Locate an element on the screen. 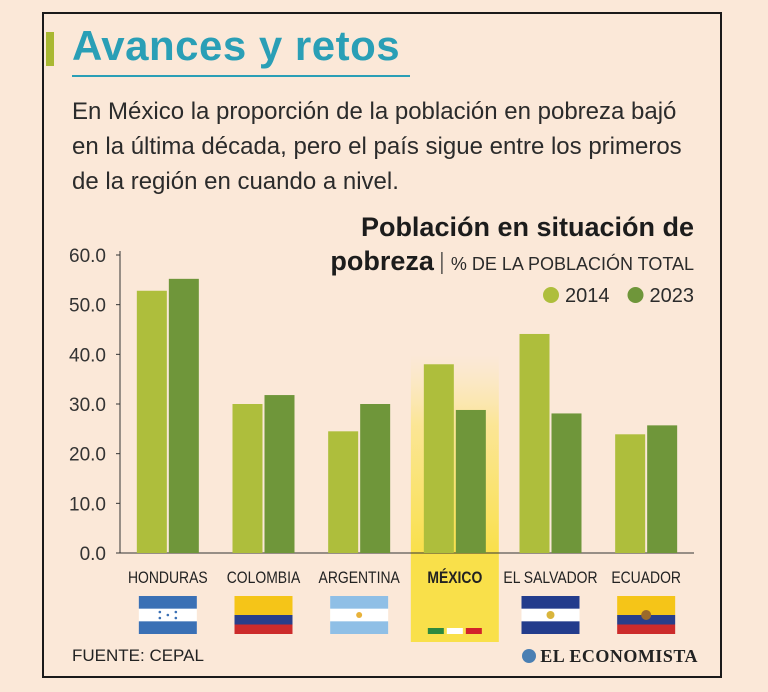  y-tick-label: 30.0 is located at coordinates (87, 405).